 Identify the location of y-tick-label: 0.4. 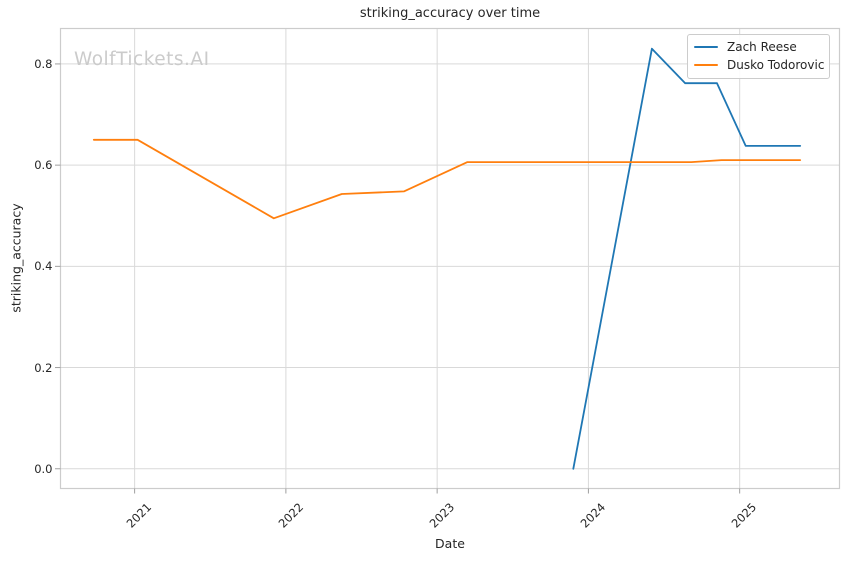
(43, 266).